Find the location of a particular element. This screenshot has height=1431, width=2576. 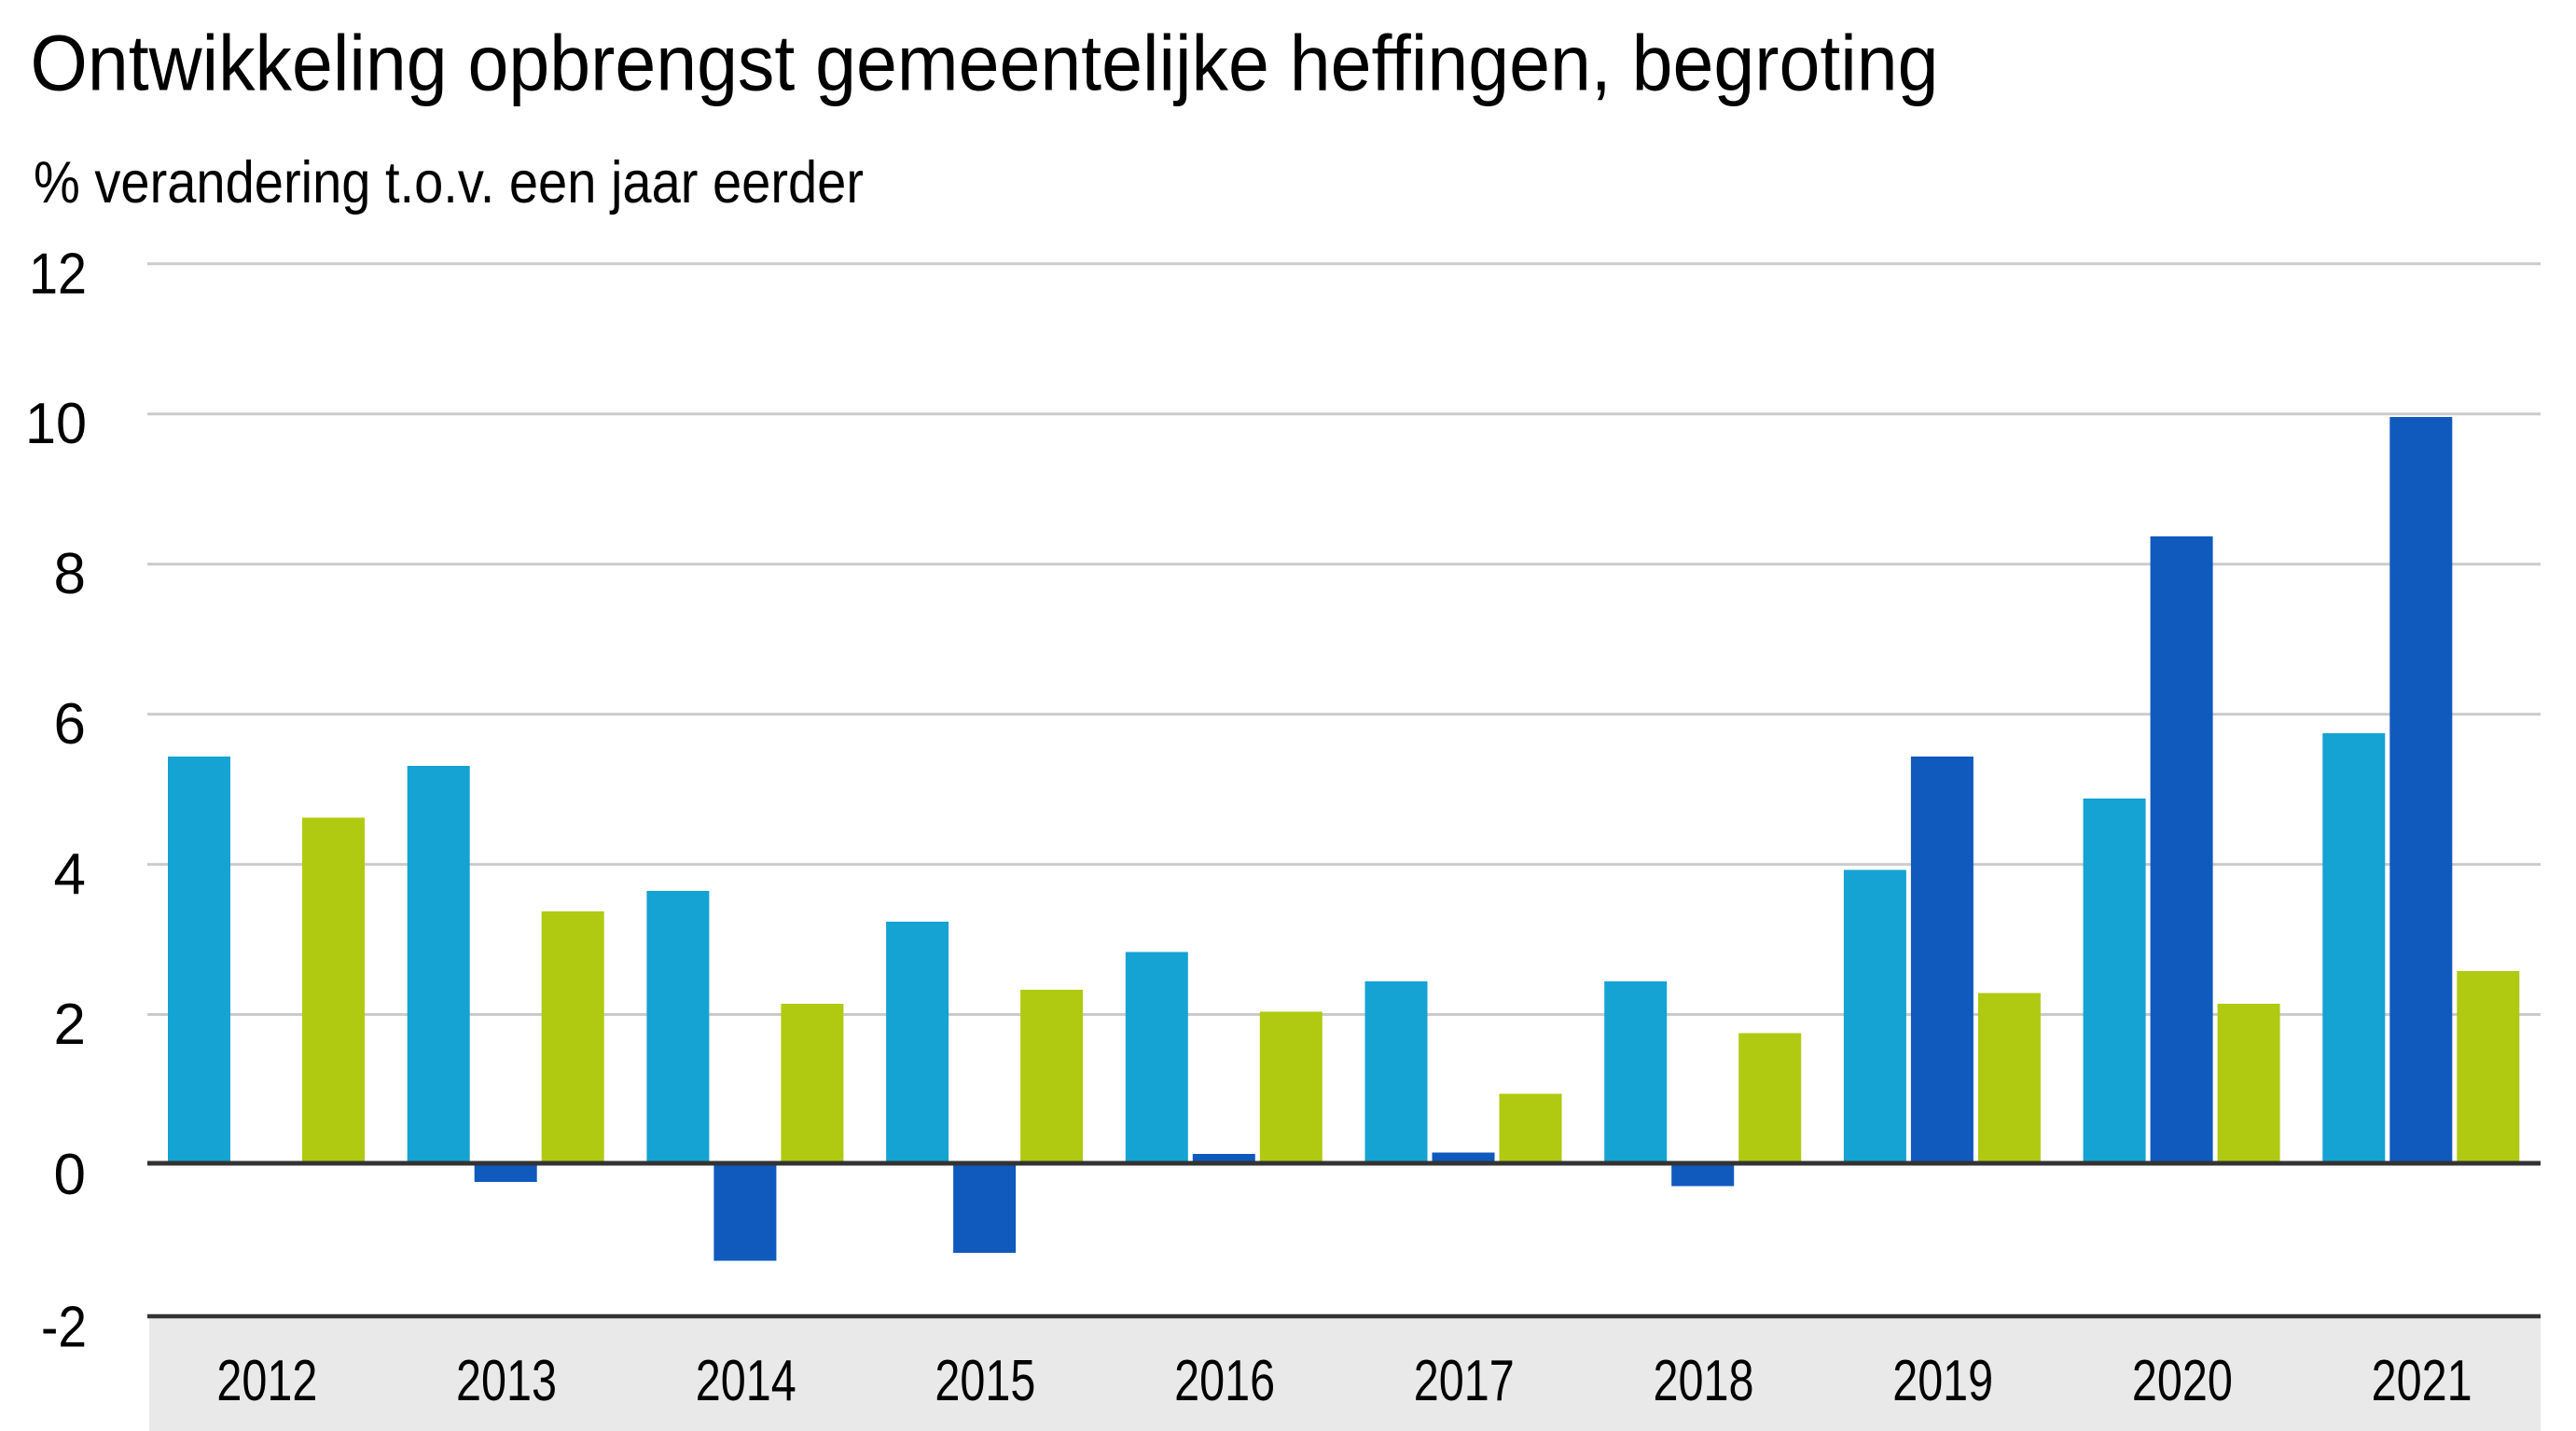

svg-text: 2014 is located at coordinates (746, 1381).